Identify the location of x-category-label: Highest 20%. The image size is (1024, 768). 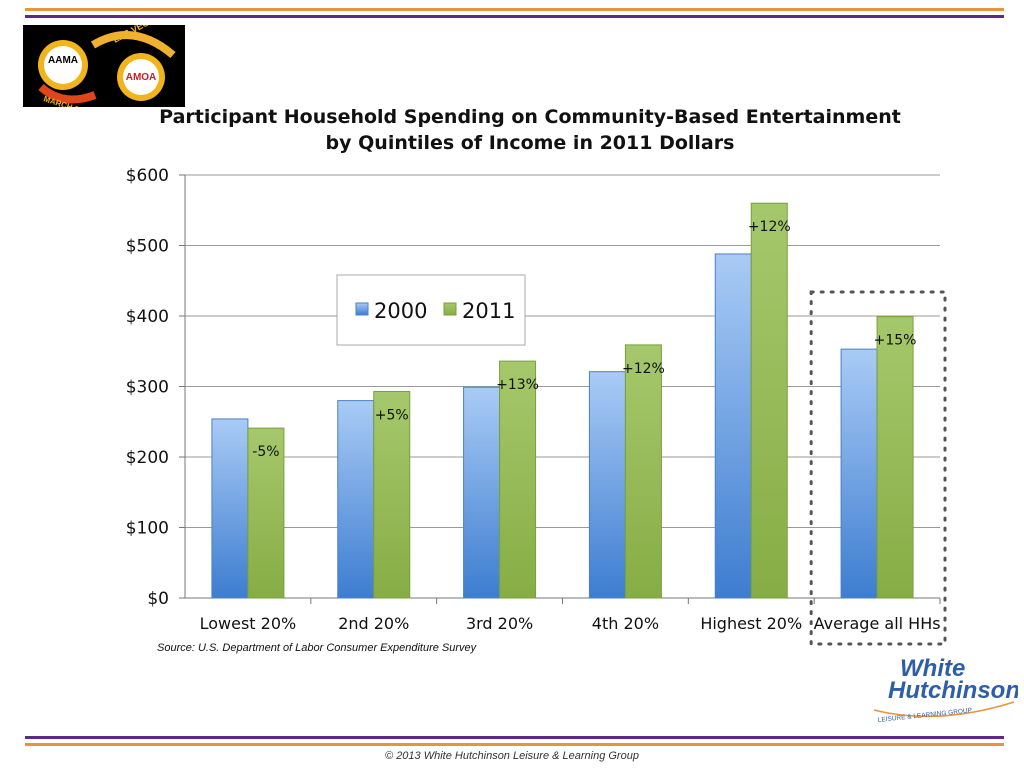
(751, 623).